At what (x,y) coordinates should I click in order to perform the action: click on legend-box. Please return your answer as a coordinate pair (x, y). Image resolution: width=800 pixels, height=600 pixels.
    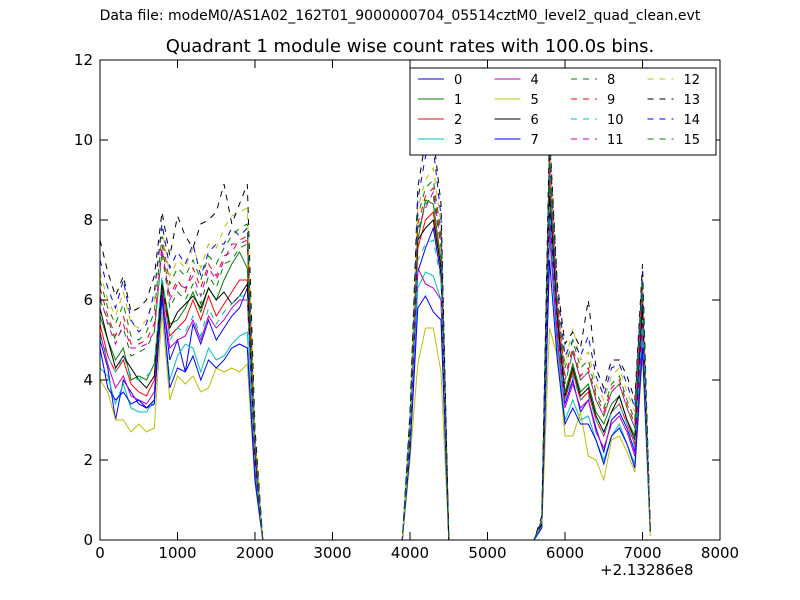
    Looking at the image, I should click on (563, 111).